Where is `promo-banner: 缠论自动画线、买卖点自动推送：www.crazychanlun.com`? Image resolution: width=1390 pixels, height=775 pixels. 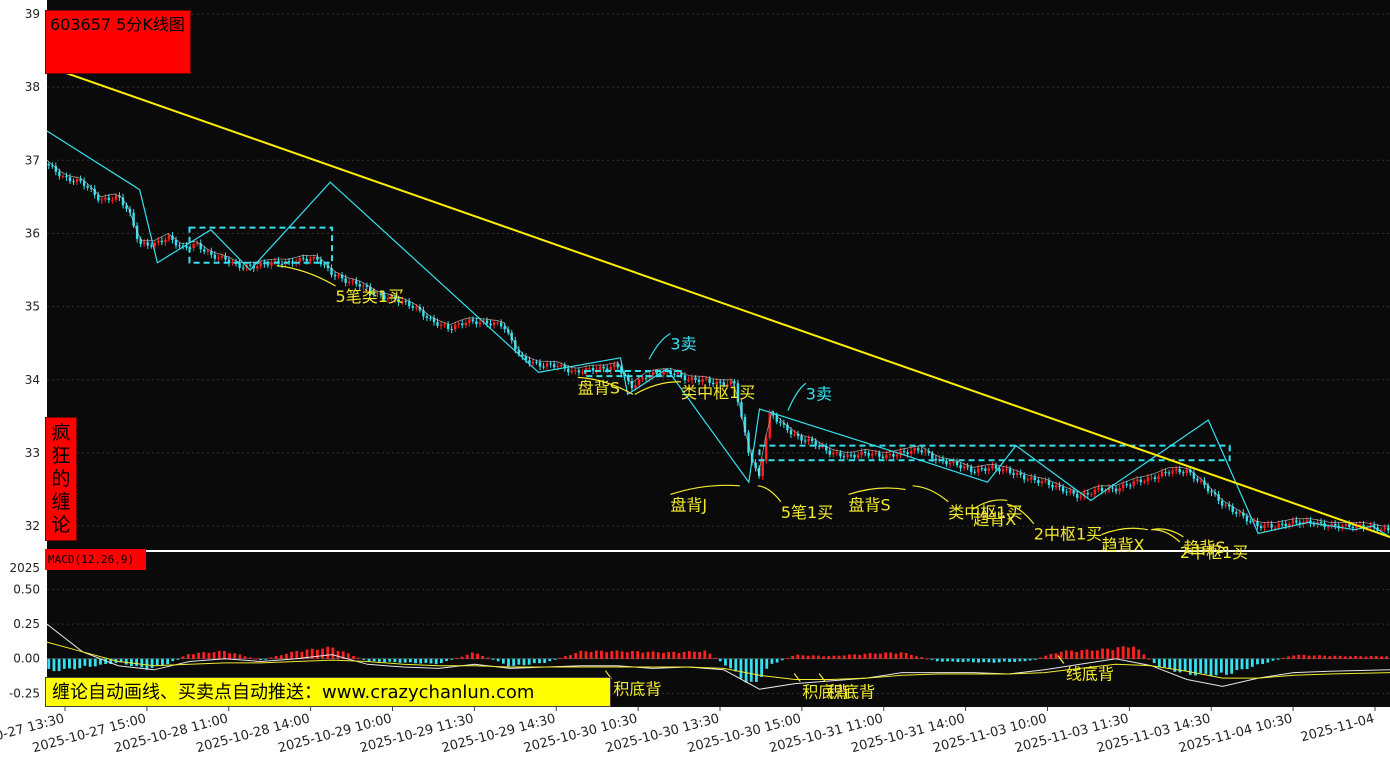
promo-banner: 缠论自动画线、买卖点自动推送：www.crazychanlun.com is located at coordinates (328, 692).